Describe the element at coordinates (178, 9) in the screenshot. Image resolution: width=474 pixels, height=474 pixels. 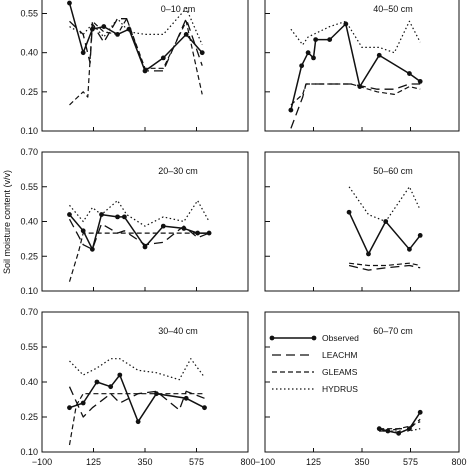
I see `depth-label: 0–10 cm` at that location.